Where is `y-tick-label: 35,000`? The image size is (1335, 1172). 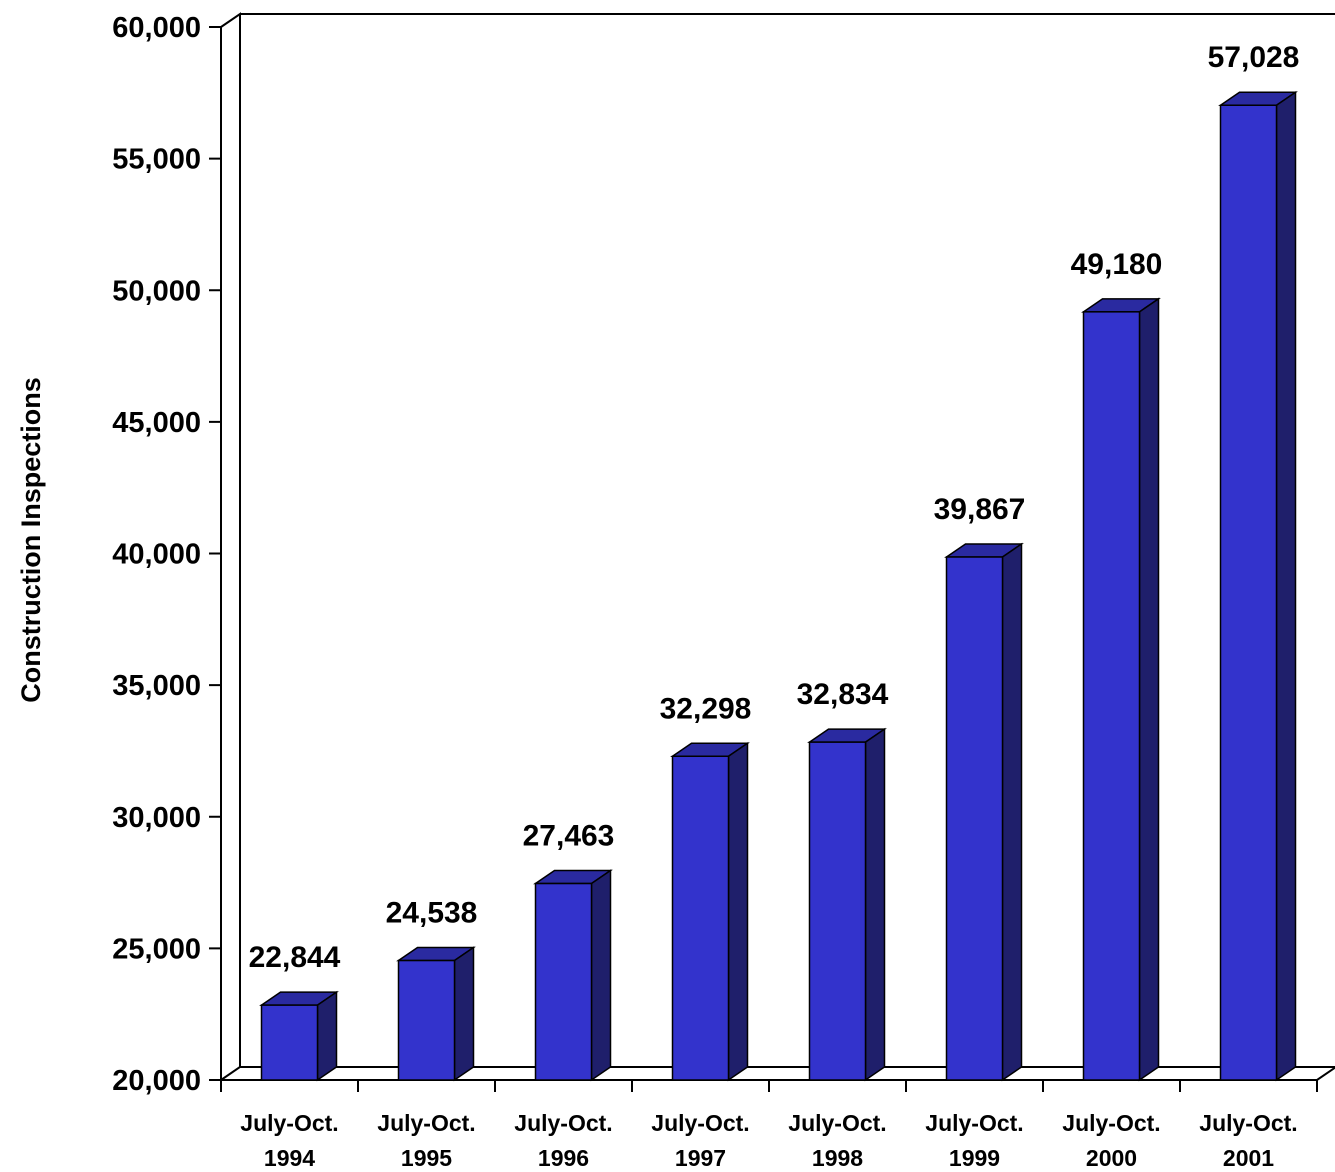 y-tick-label: 35,000 is located at coordinates (156, 686).